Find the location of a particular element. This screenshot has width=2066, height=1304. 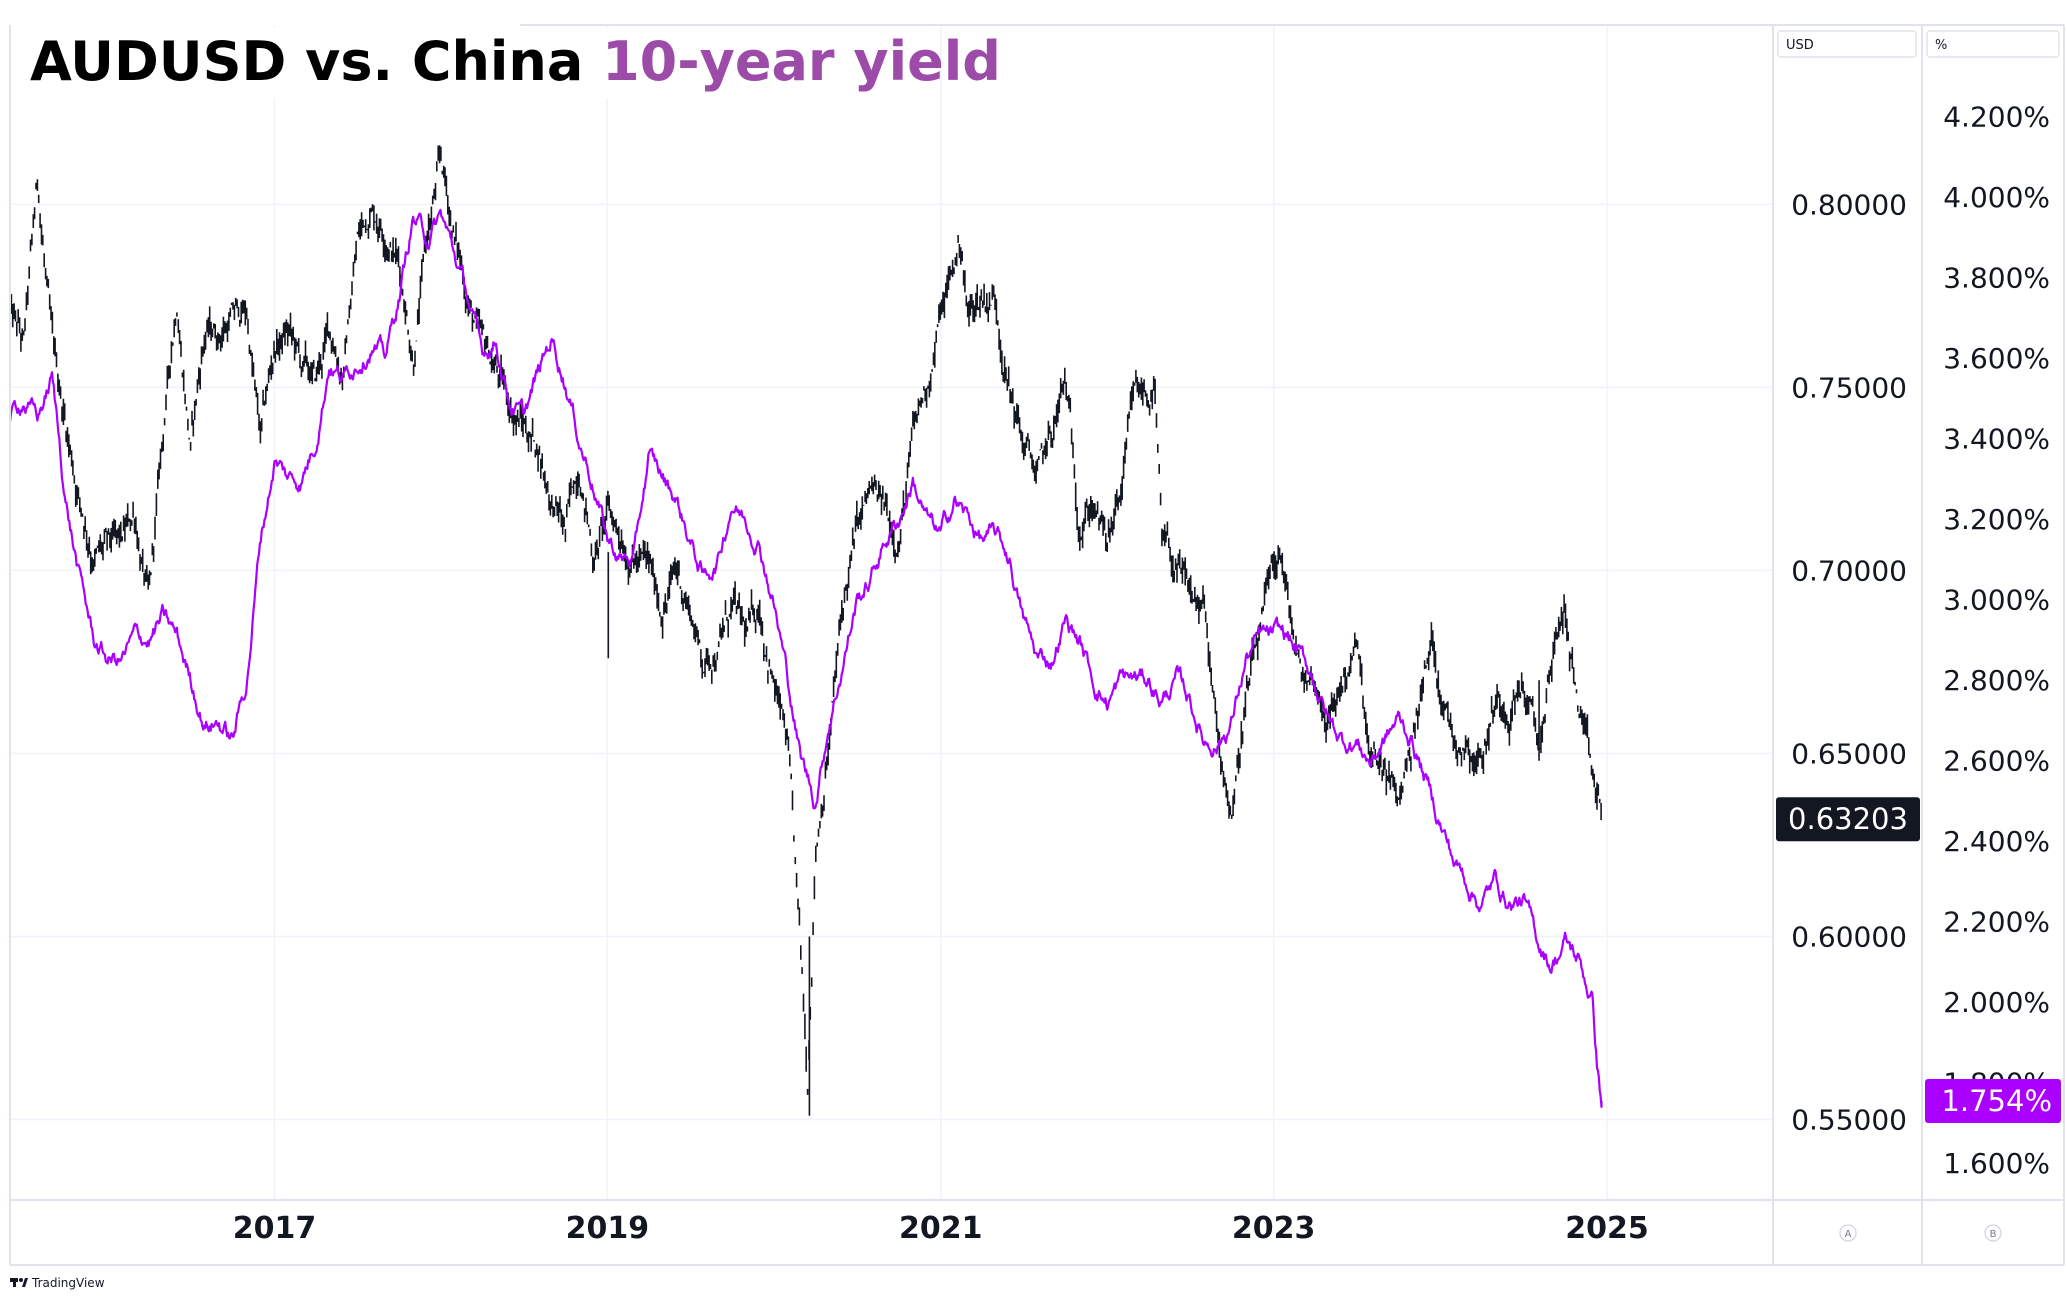

pct-tick-label: 2.200% is located at coordinates (1996, 922).